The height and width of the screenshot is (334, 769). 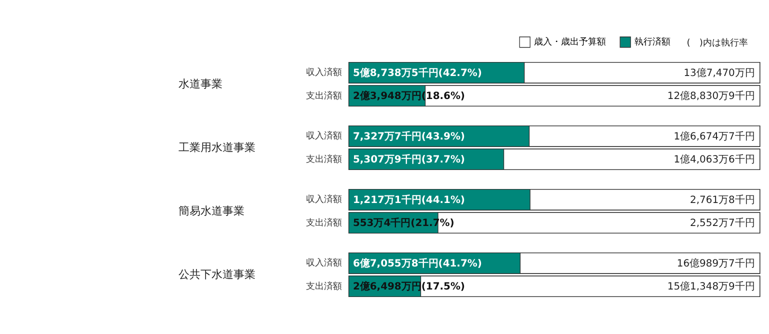 What do you see at coordinates (200, 84) in the screenshot?
I see `text: 水道事業` at bounding box center [200, 84].